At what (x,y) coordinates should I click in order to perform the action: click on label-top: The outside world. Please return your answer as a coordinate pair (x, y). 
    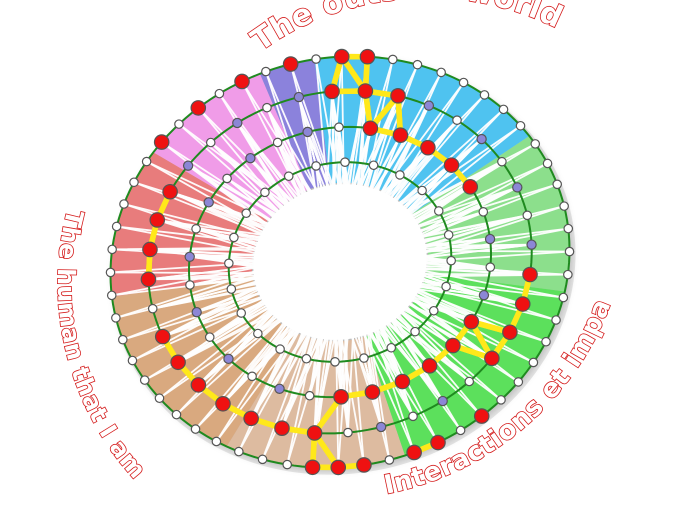
    Looking at the image, I should click on (406, 29).